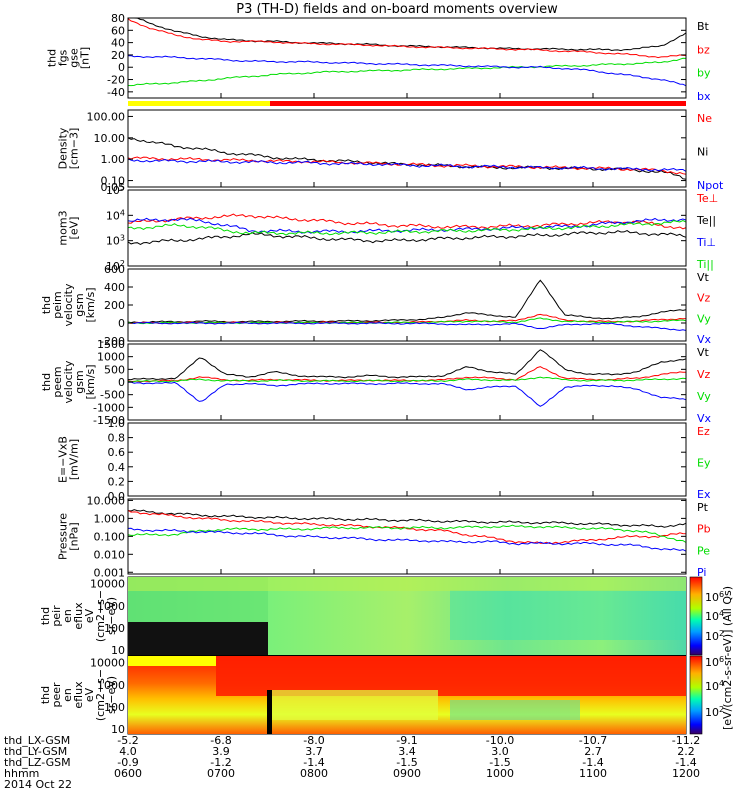 This screenshot has height=800, width=750. Describe the element at coordinates (37, 762) in the screenshot. I see `footer-label-2: thd_LZ-GSM` at that location.